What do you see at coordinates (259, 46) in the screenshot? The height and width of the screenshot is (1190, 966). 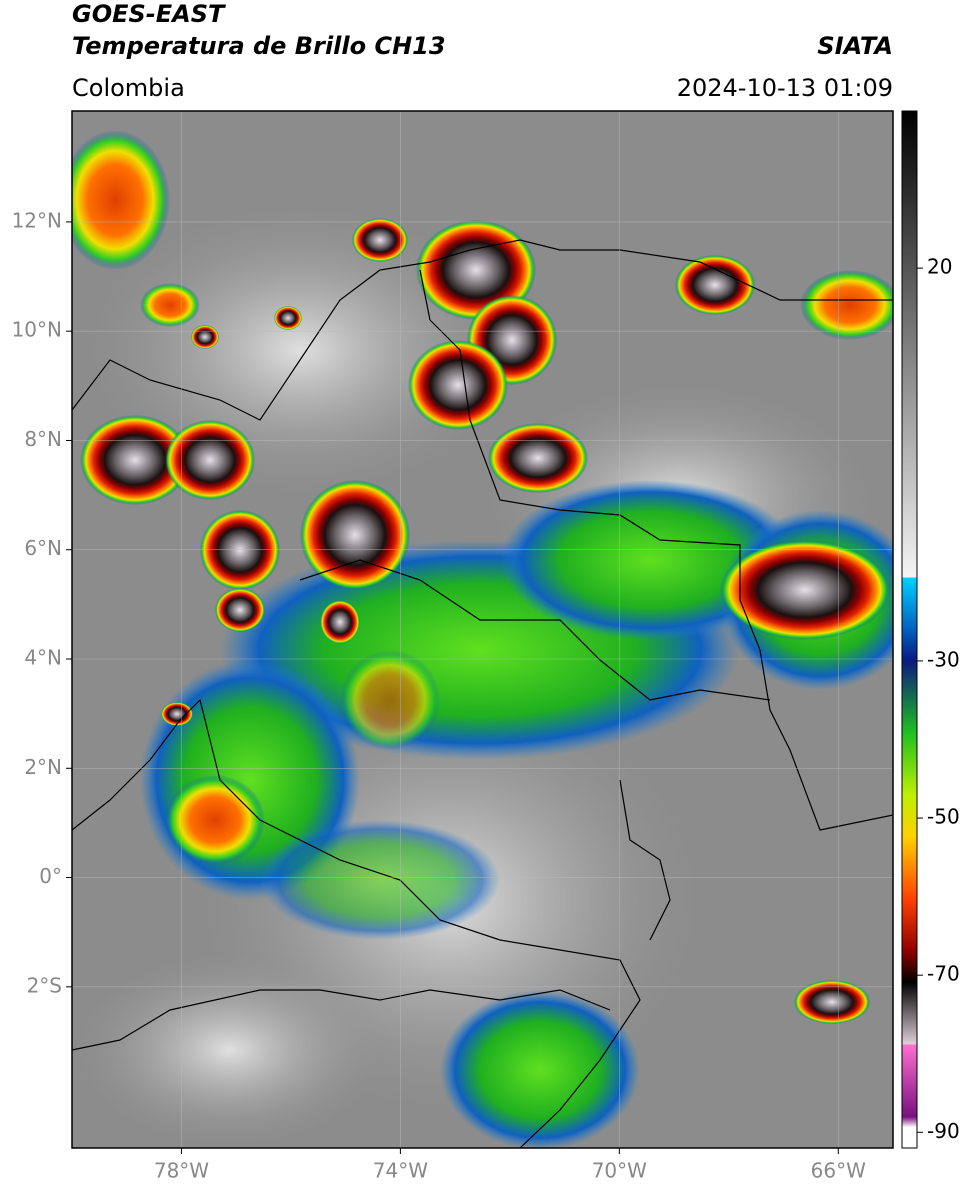 I see `subtitle: Temperatura de Brillo CH13` at bounding box center [259, 46].